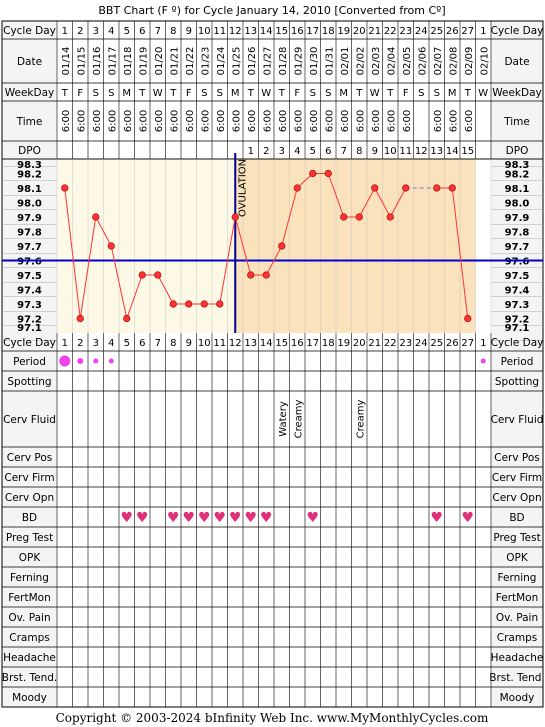 The image size is (545, 727). Describe the element at coordinates (29, 420) in the screenshot. I see `row-label-left: Cerv Fluid` at that location.